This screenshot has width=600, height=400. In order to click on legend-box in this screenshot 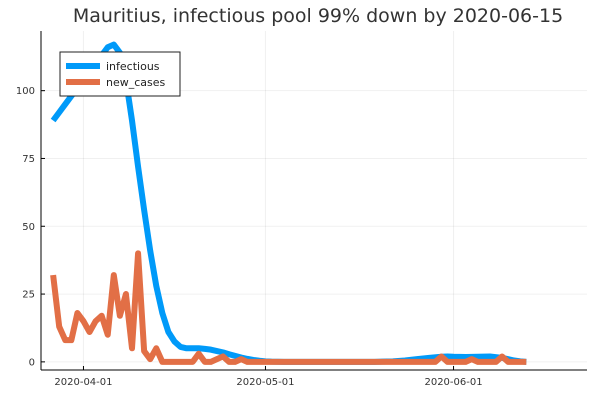, I will do `click(120, 74)`.